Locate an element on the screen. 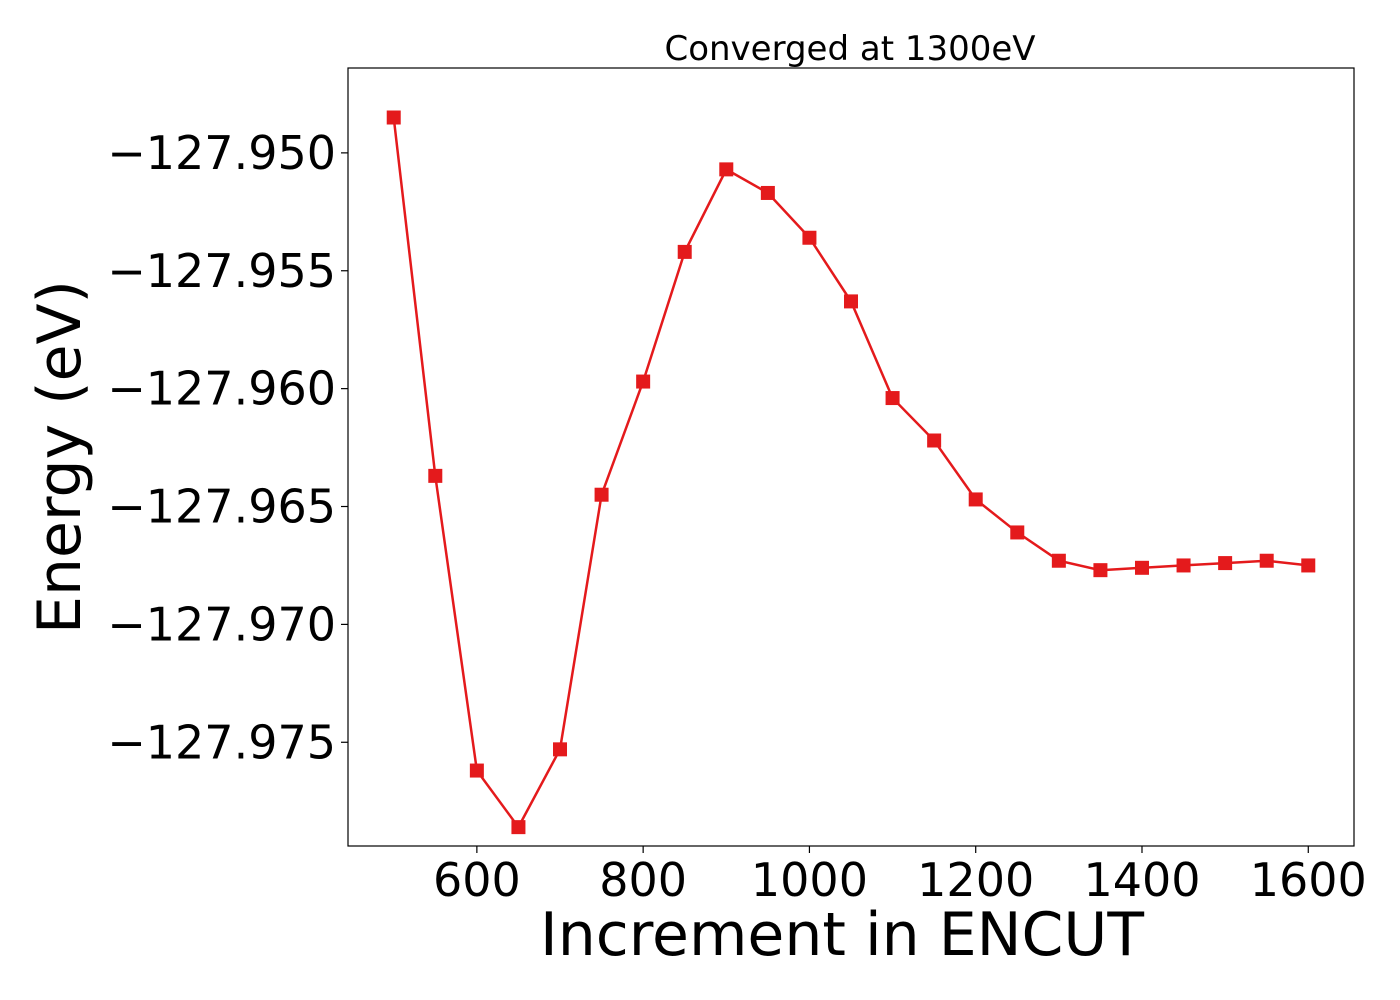  x-tick-label: 1600 is located at coordinates (1308, 880).